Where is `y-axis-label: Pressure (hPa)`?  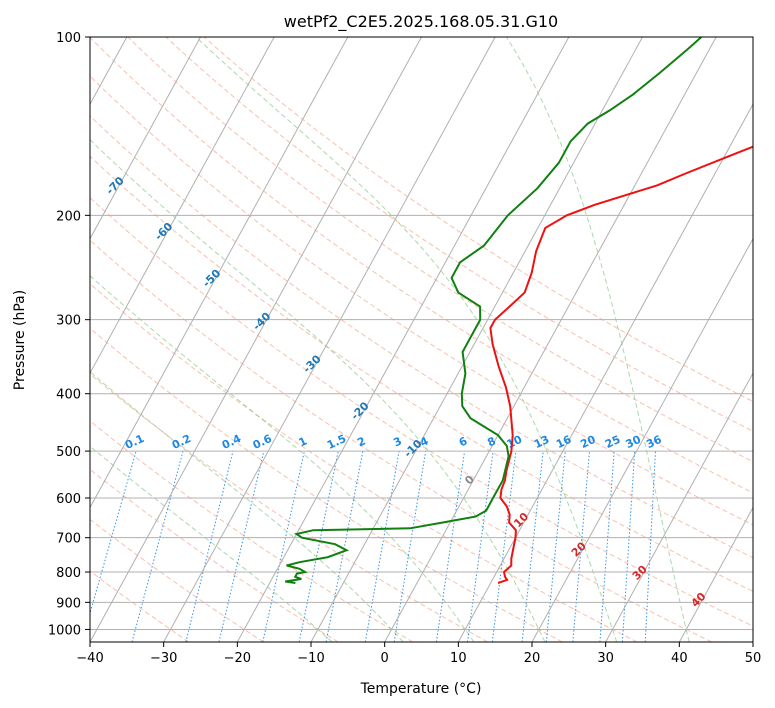 y-axis-label: Pressure (hPa) is located at coordinates (20, 340).